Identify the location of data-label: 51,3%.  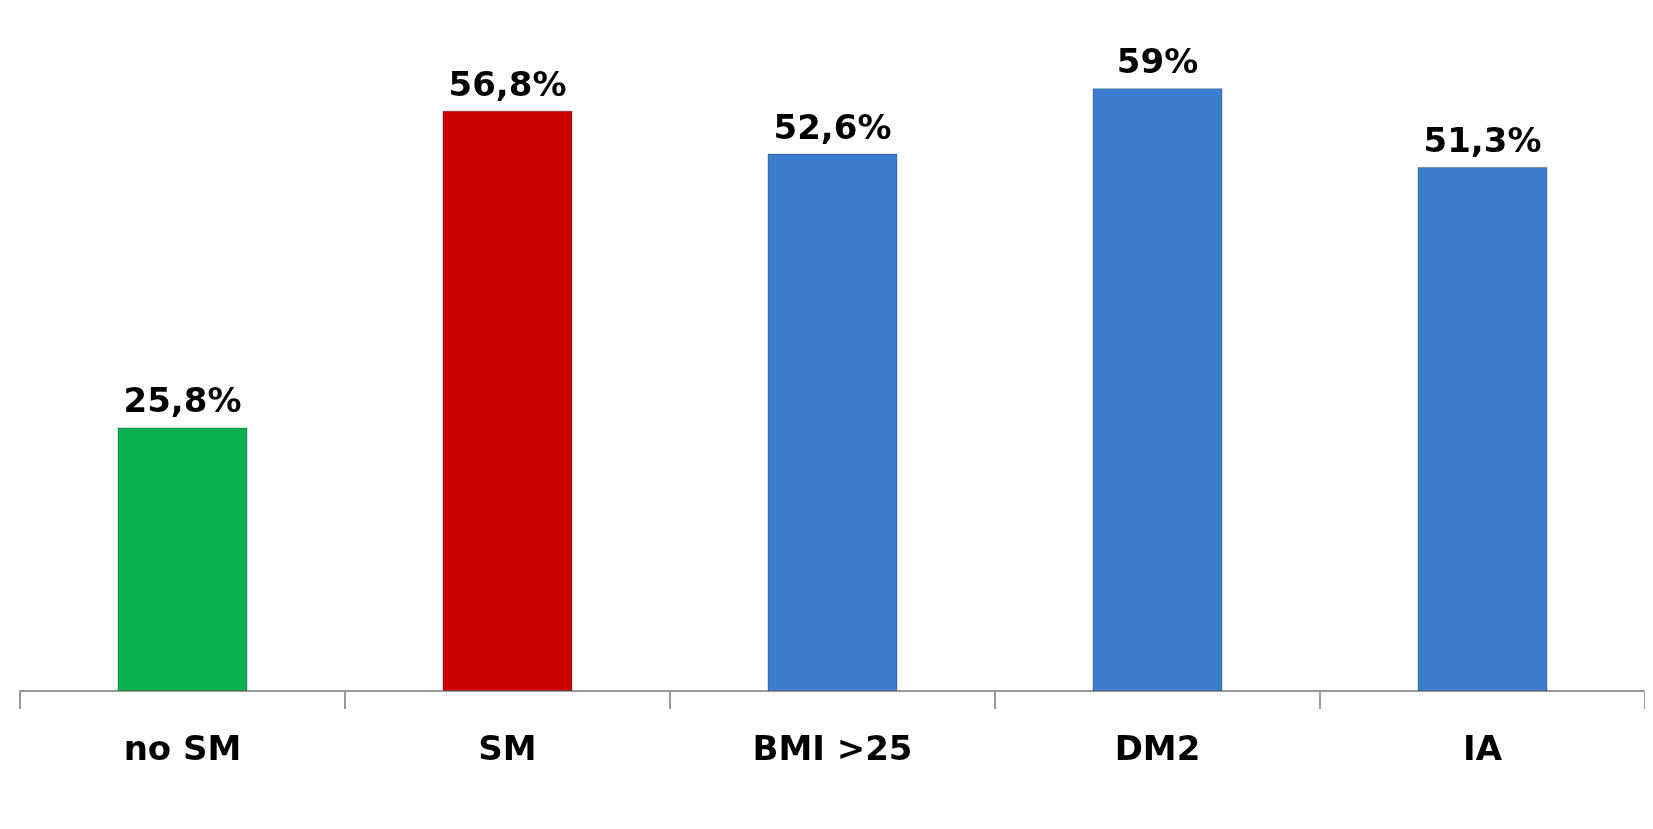
(1482, 139).